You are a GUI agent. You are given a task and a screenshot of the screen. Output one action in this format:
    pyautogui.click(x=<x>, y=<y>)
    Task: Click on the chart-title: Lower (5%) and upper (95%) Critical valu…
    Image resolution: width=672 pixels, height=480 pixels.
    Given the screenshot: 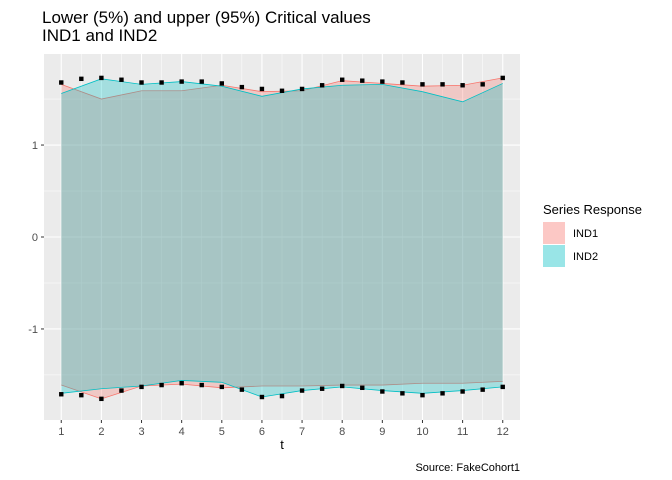 What is the action you would take?
    pyautogui.click(x=206, y=17)
    